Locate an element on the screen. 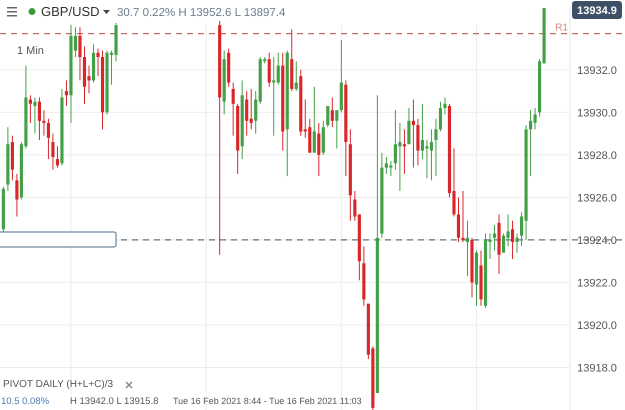  y-tick-label: 13932.0 is located at coordinates (597, 70).